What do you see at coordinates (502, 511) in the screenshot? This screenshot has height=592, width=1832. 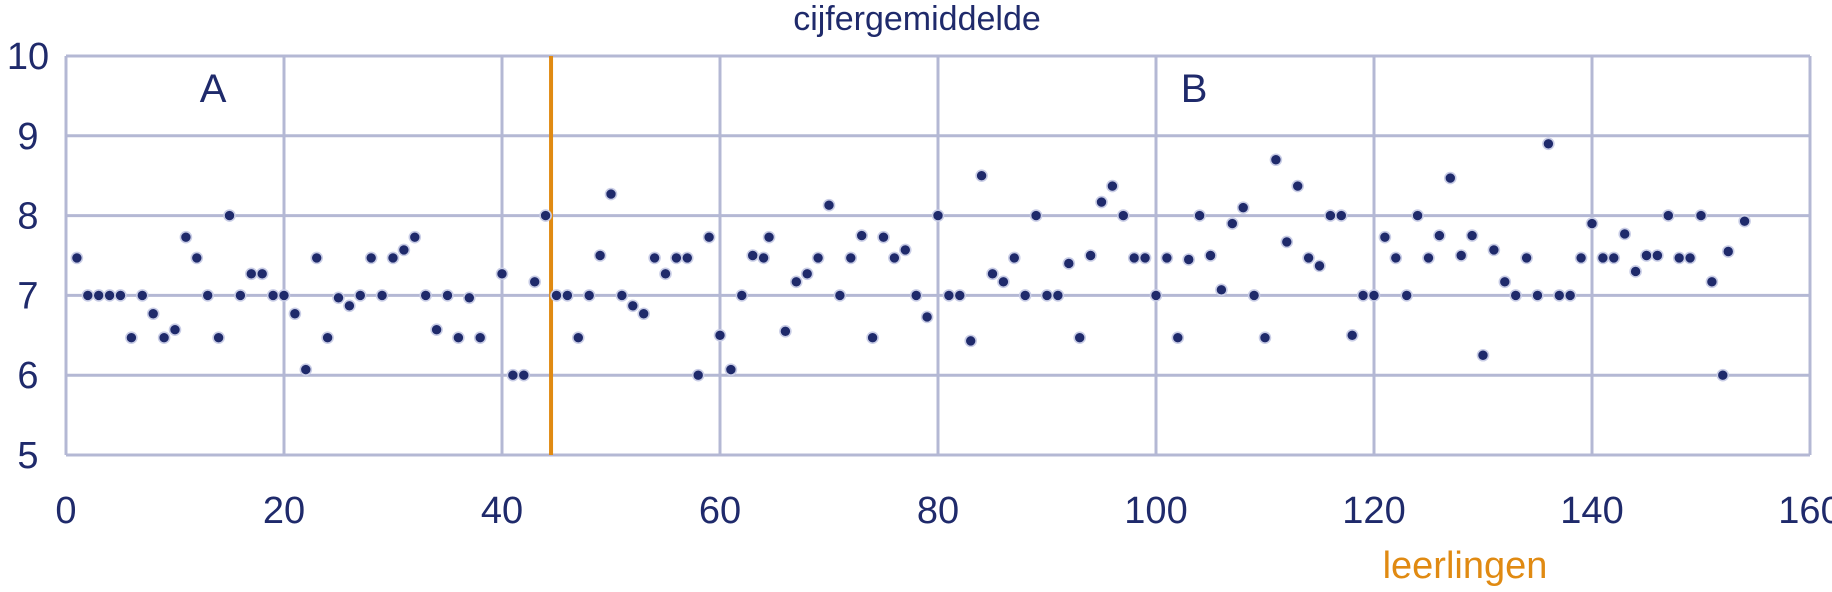 I see `x-tick-label: 40` at bounding box center [502, 511].